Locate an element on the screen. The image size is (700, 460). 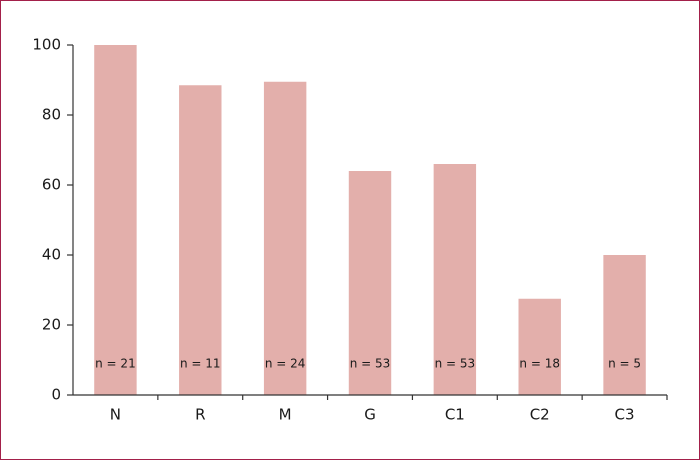
x-tick-label: C3 is located at coordinates (625, 415).